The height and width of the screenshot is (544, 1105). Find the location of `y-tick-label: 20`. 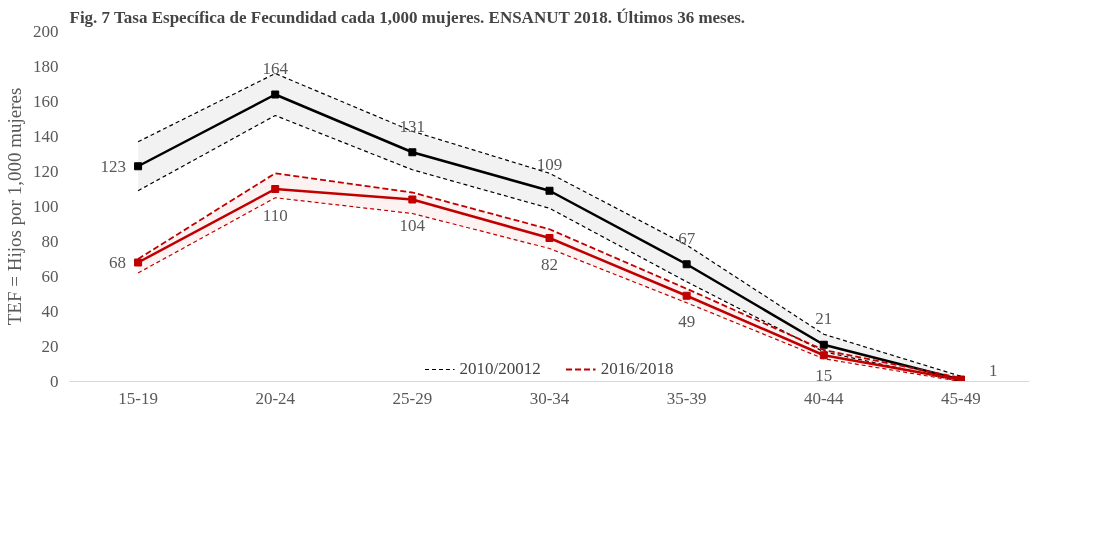

y-tick-label: 20 is located at coordinates (50, 346).